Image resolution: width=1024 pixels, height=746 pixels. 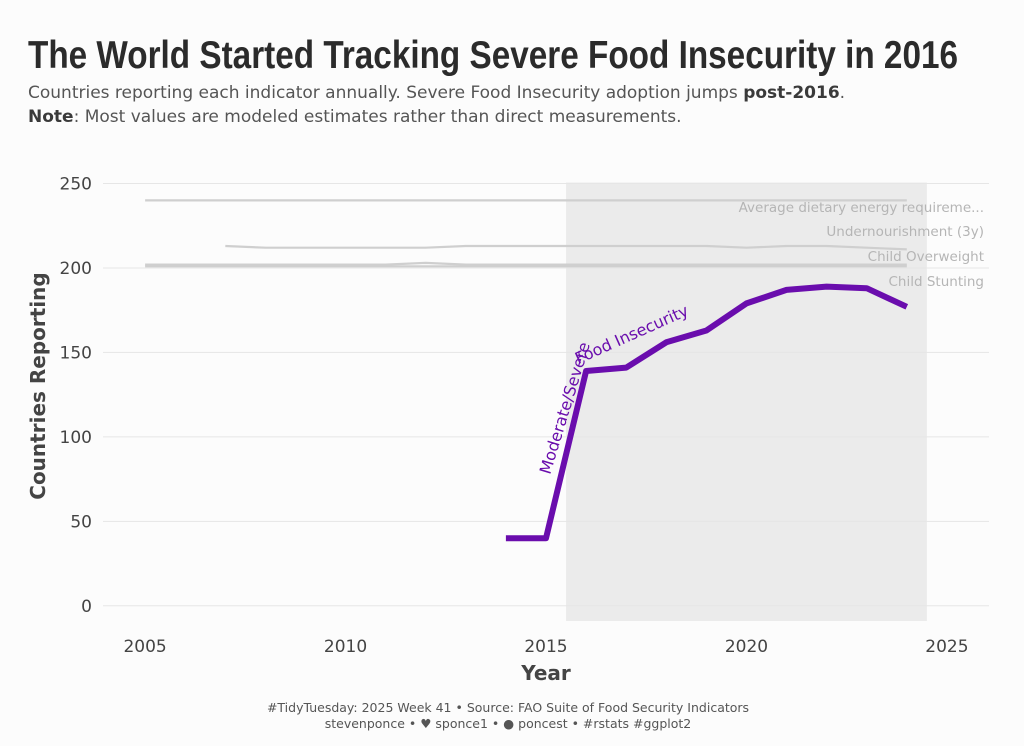 I want to click on series-label-reference-2: Child Overweight, so click(x=926, y=257).